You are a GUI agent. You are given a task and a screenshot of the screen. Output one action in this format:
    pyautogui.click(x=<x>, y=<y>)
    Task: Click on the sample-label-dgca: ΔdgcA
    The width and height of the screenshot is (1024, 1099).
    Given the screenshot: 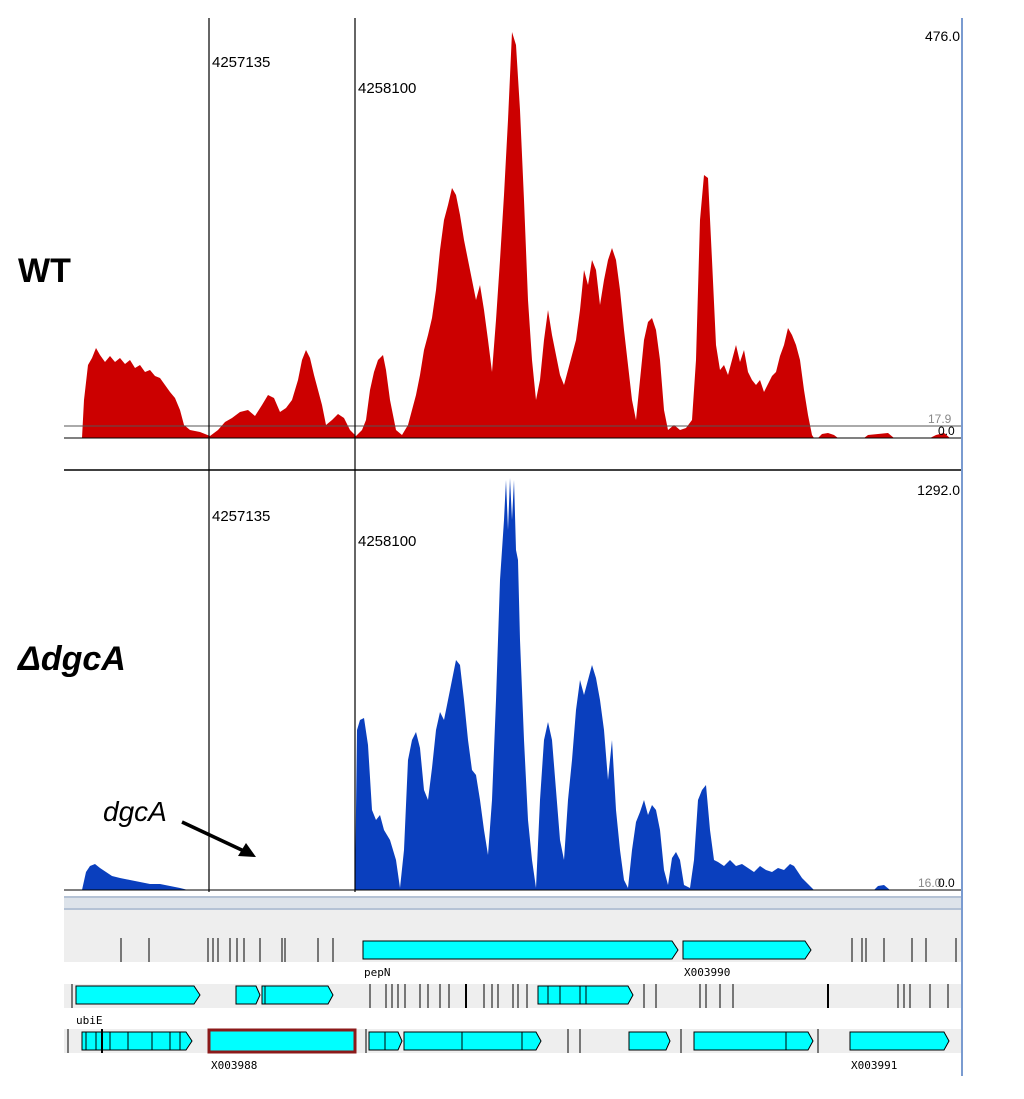 What is the action you would take?
    pyautogui.click(x=72, y=659)
    